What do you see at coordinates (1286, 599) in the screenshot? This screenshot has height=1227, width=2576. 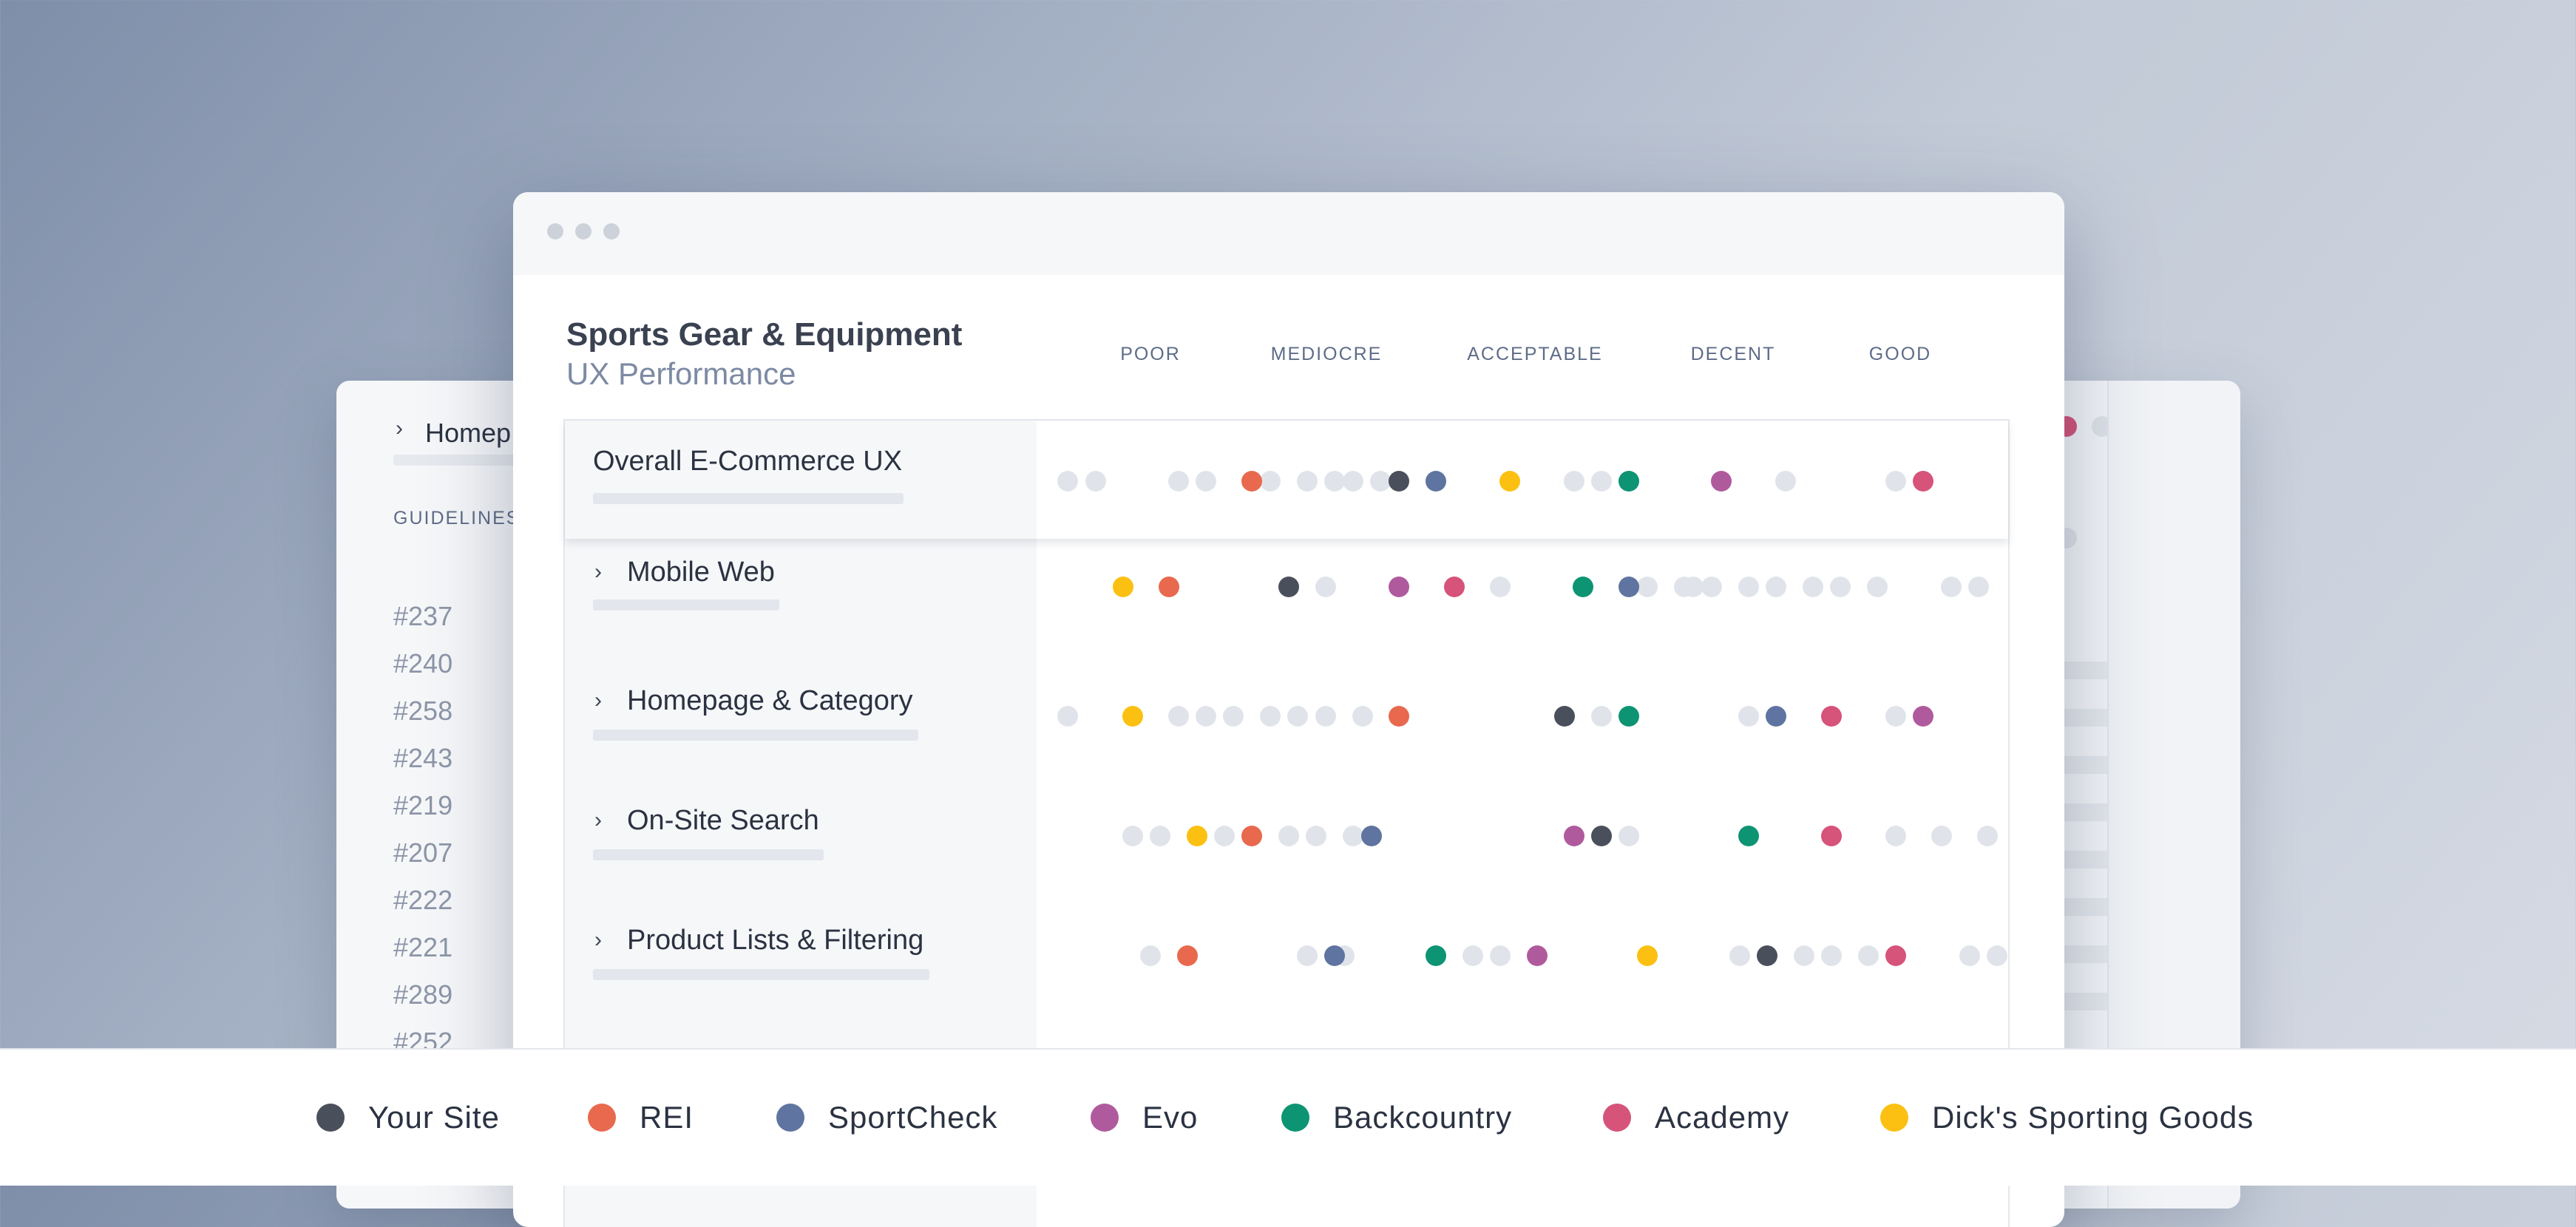 I see `category-row: › Mobile Web` at bounding box center [1286, 599].